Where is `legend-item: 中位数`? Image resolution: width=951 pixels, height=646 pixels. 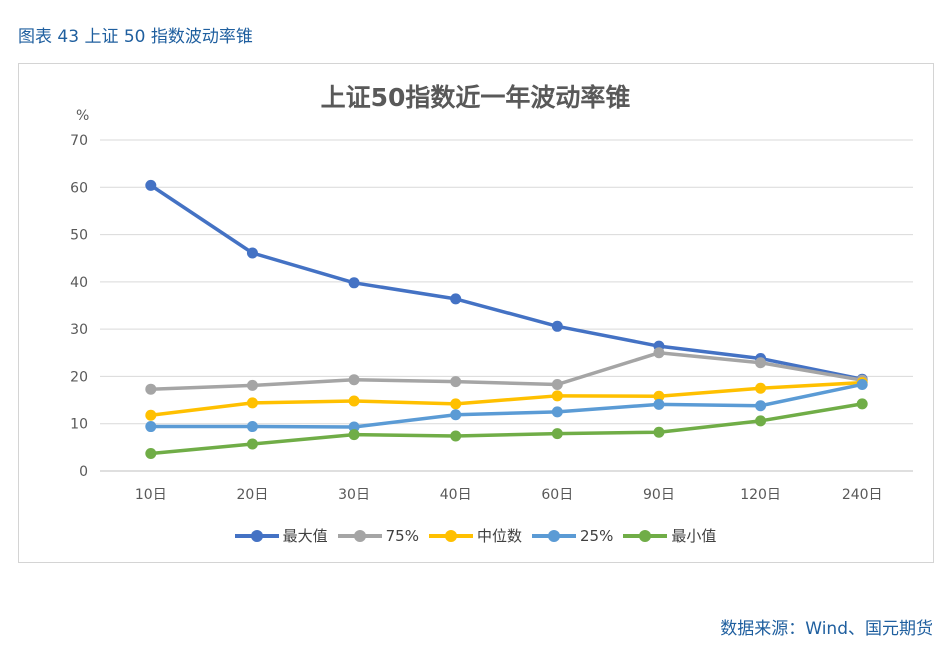
legend-item: 中位数 is located at coordinates (475, 535).